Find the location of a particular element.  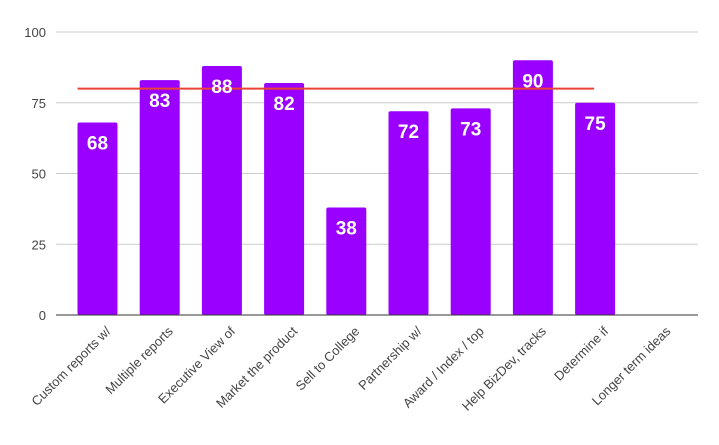

y-tick-label: 75 is located at coordinates (39, 103).